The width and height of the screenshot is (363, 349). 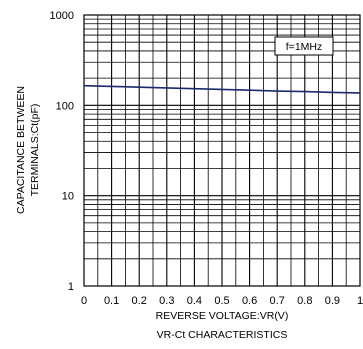 I want to click on y-tick-label: 1000, so click(x=62, y=16).